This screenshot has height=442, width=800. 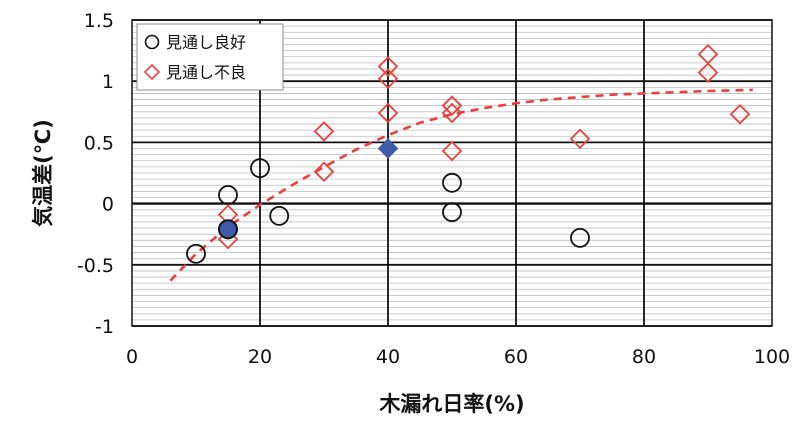 I want to click on y-axis-ticks: 1.5 1 0.5 0 -0.5 -1, so click(x=95, y=174).